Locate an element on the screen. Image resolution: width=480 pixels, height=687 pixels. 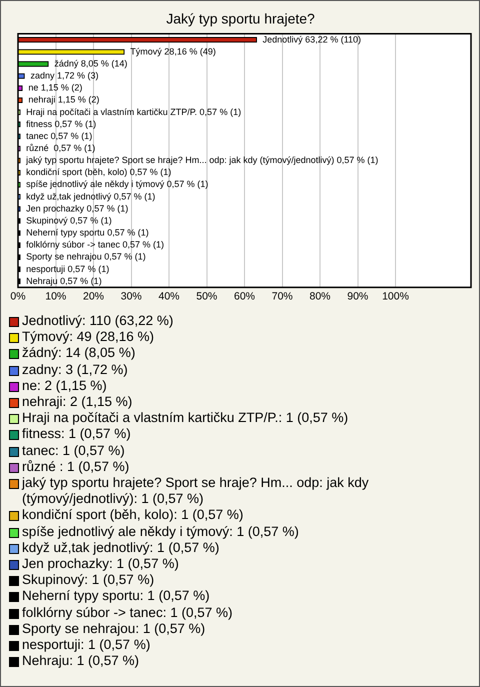
text: jaký typ sportu hrajete? Sport se hraje? Hm... odp: jak kdy (týmový/jednotlivý): 1 (0,57 %) is located at coordinates (195, 491).